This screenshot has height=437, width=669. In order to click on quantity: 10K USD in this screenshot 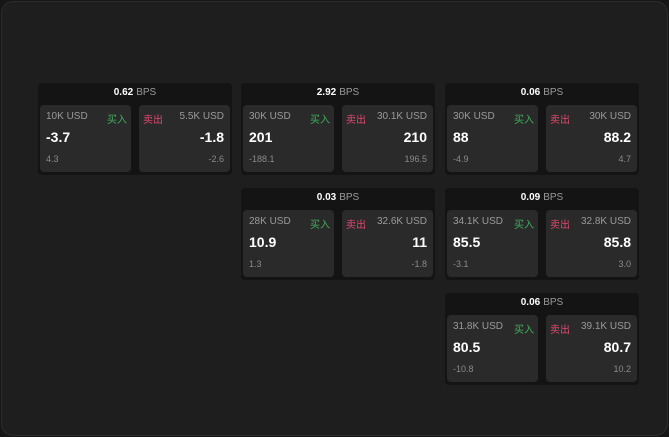, I will do `click(67, 116)`.